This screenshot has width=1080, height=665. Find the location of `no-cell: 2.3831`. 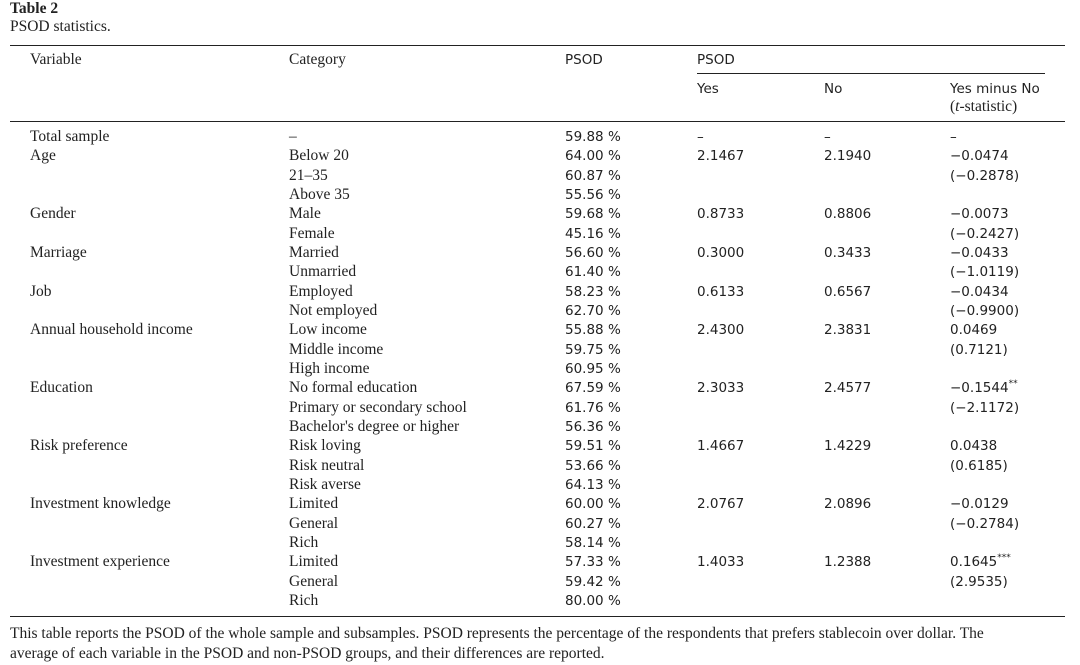

no-cell: 2.3831 is located at coordinates (848, 330).